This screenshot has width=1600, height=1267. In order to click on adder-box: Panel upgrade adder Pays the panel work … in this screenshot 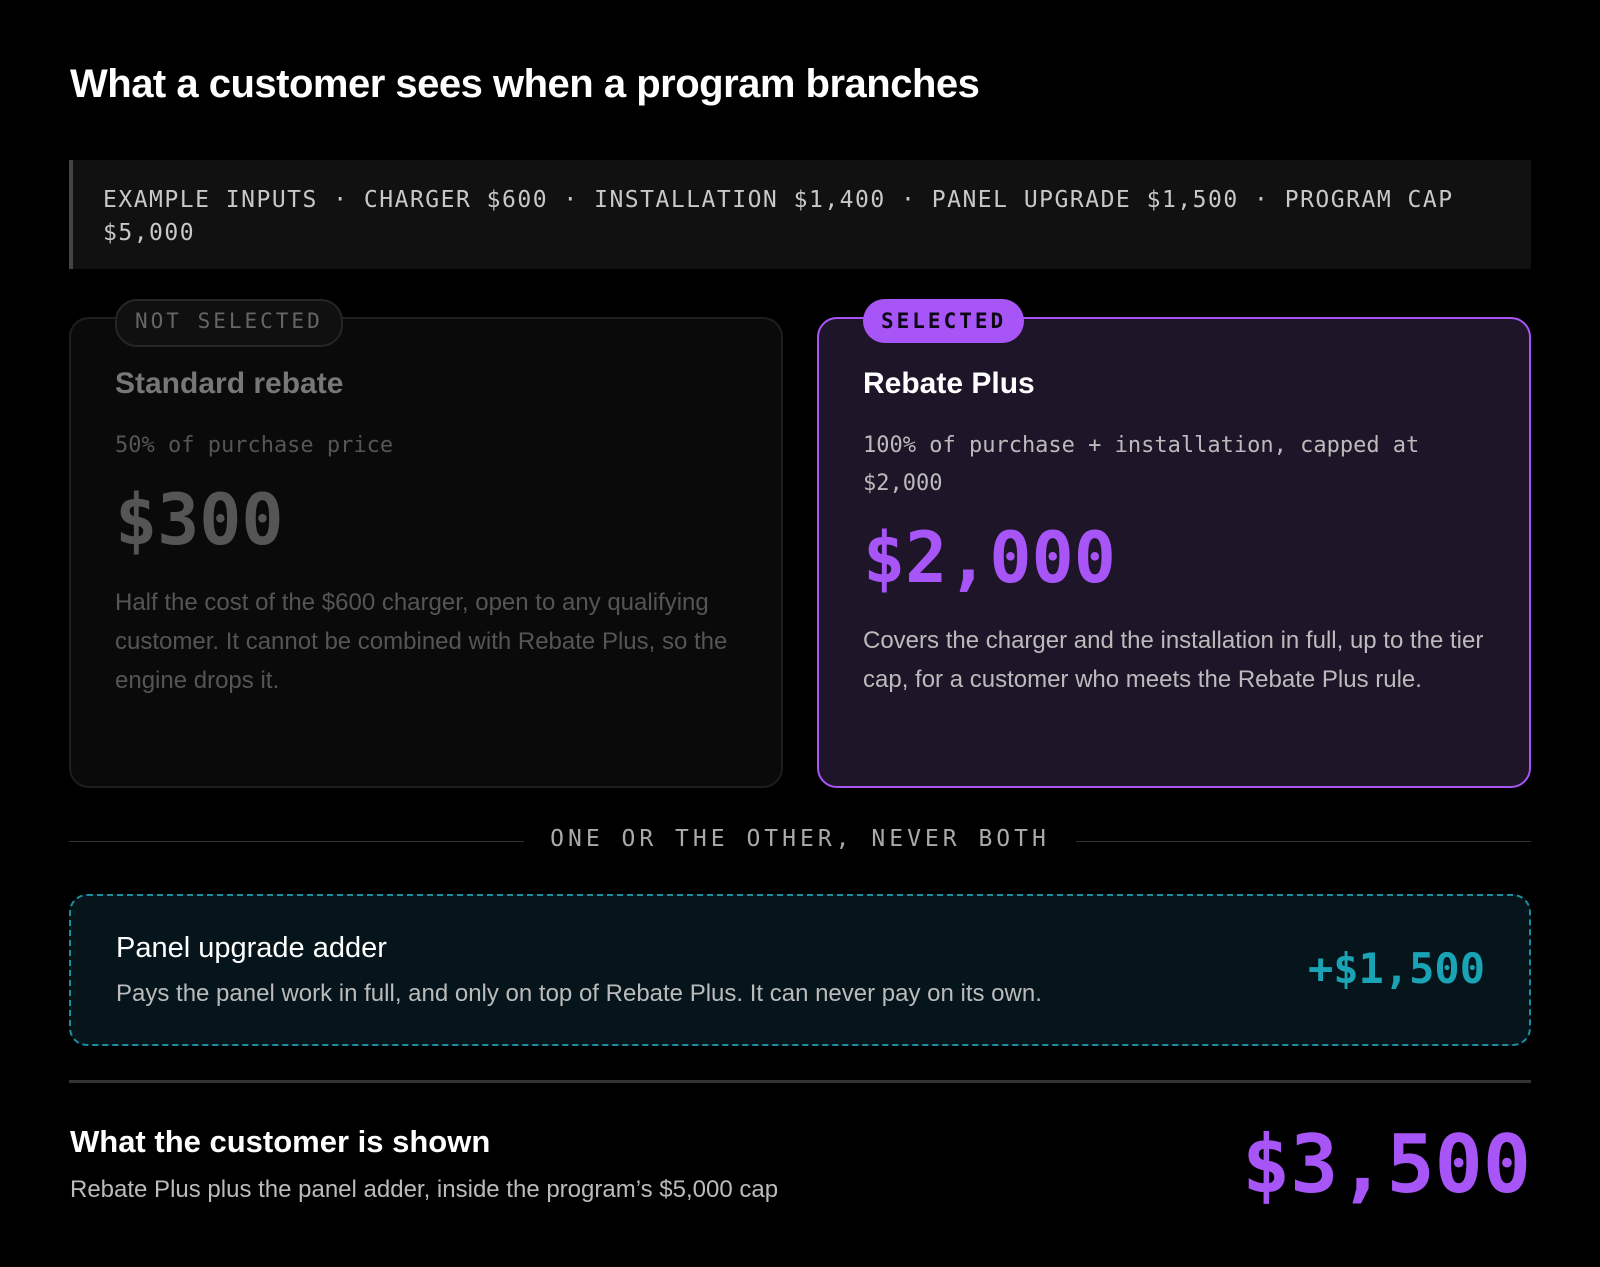, I will do `click(800, 970)`.